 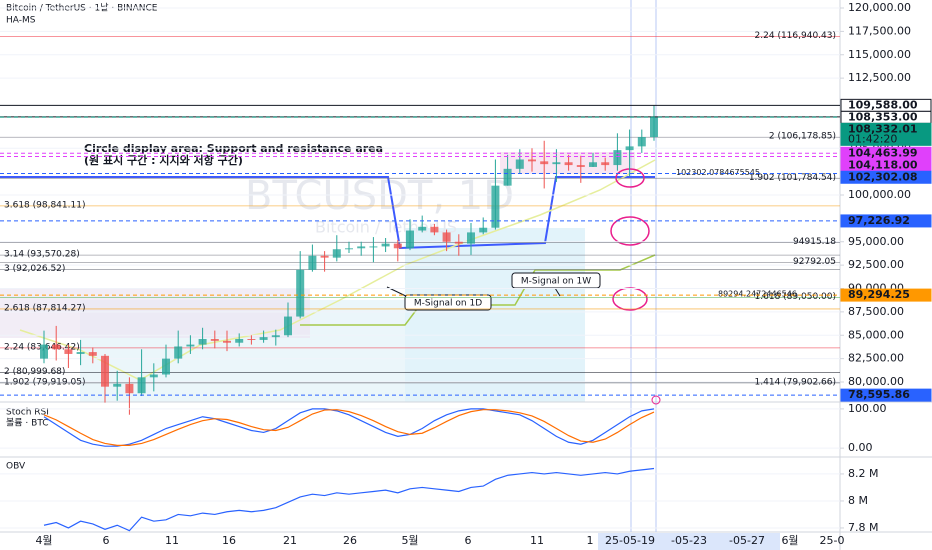 What do you see at coordinates (290, 540) in the screenshot?
I see `x-tick-label: 21` at bounding box center [290, 540].